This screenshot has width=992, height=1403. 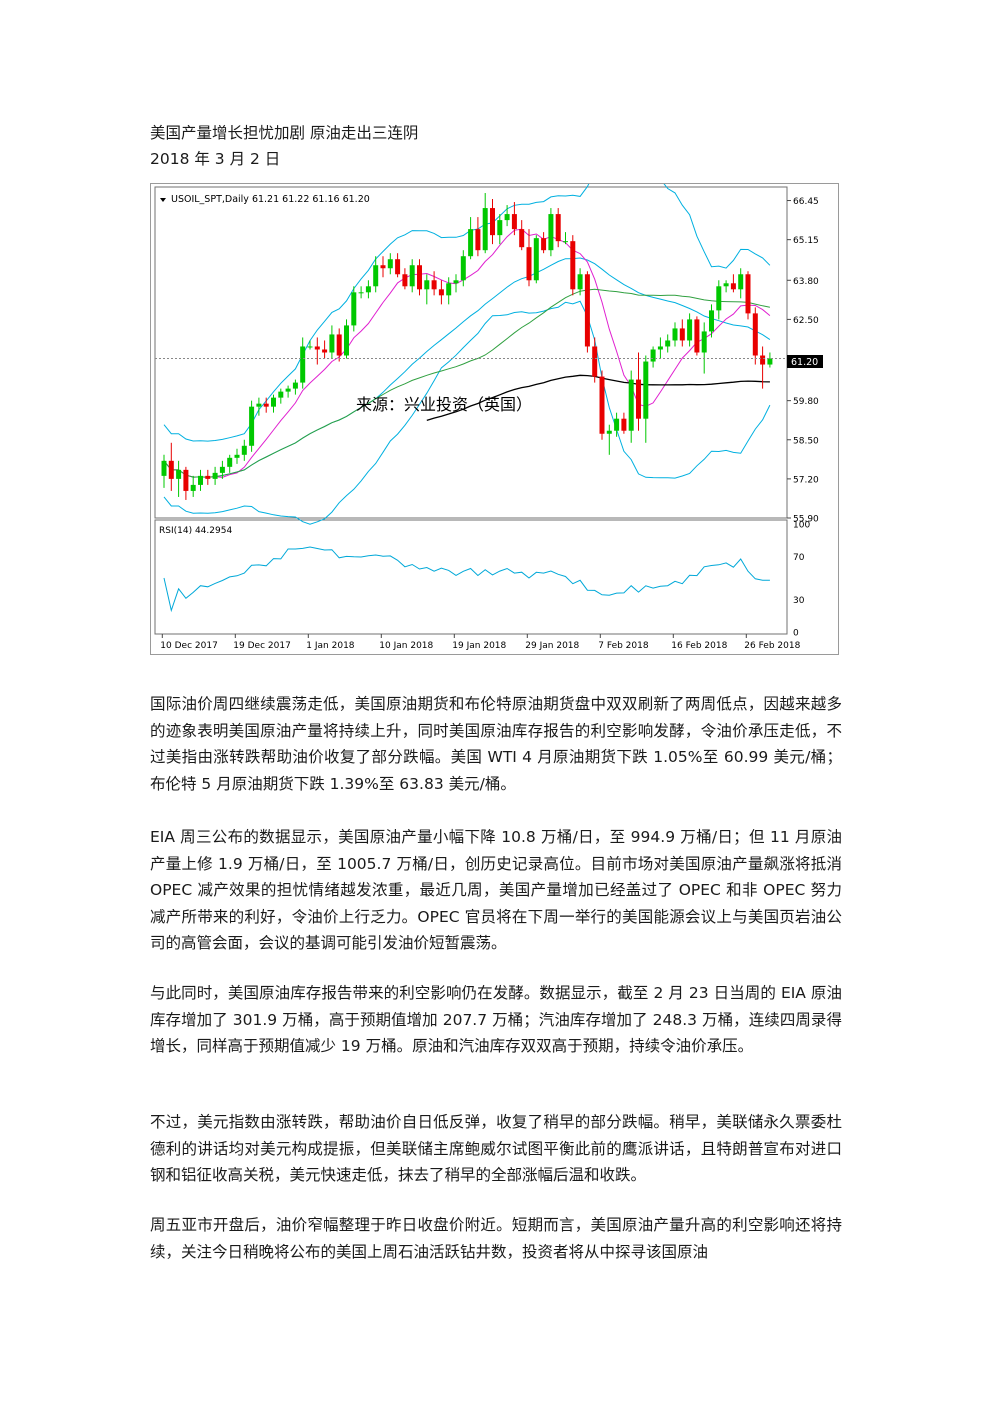 What do you see at coordinates (806, 520) in the screenshot?
I see `price-tick-label: 55.90` at bounding box center [806, 520].